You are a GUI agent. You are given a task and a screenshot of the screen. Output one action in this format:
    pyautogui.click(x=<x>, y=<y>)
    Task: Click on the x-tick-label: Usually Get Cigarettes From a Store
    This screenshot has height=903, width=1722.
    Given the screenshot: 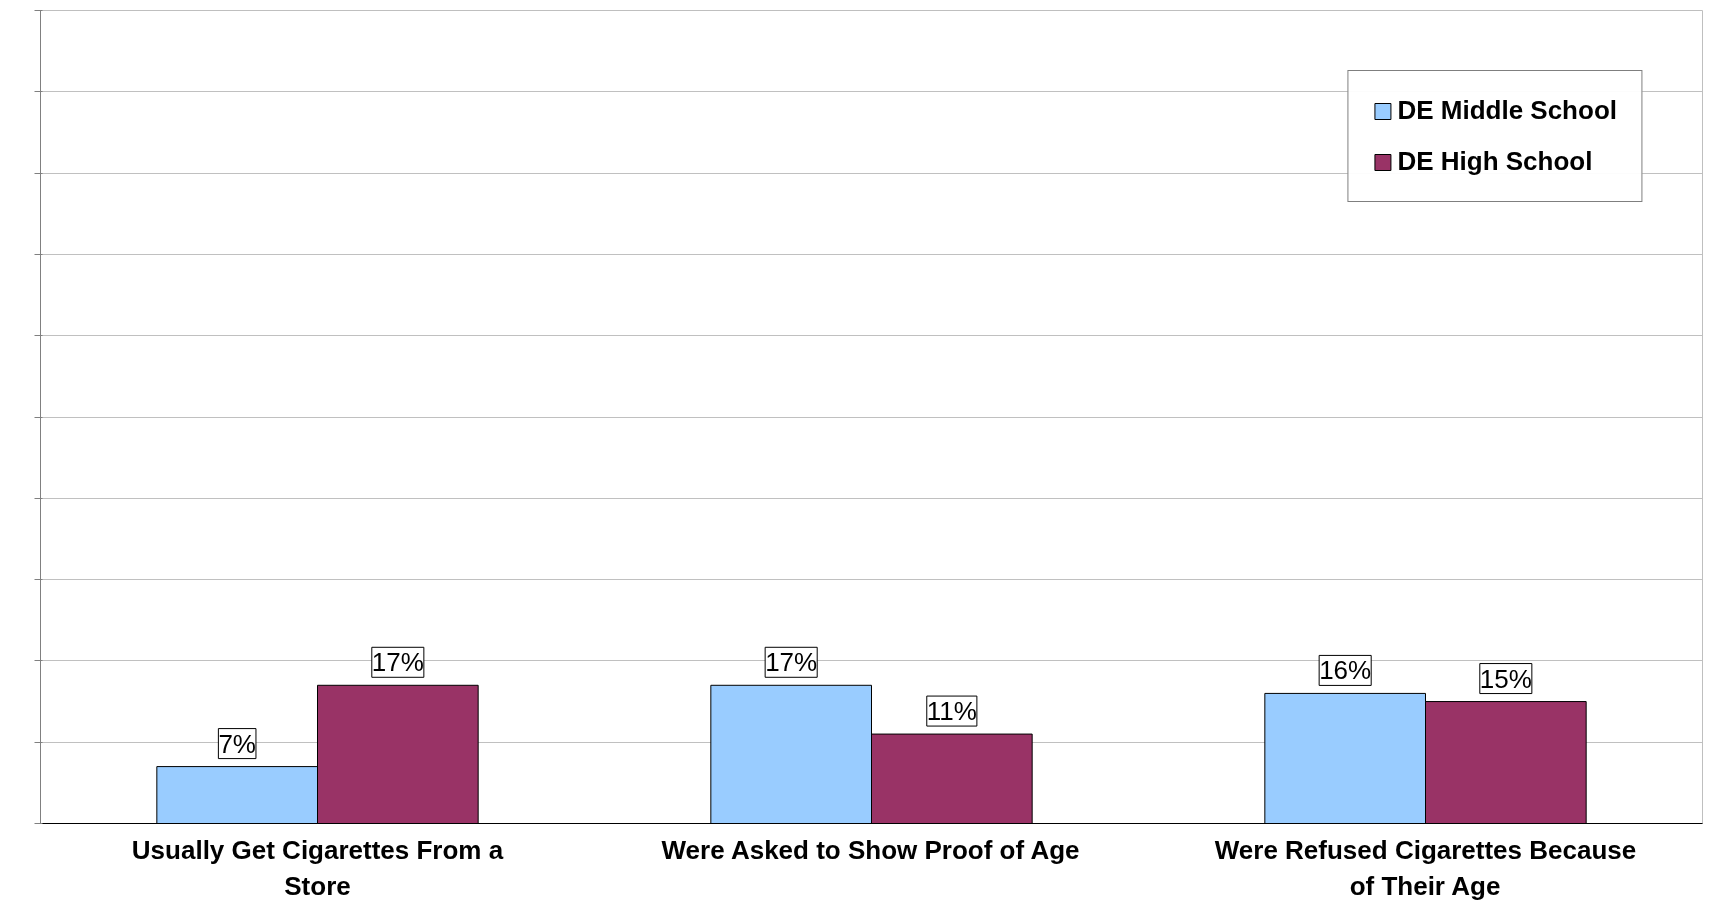 What is the action you would take?
    pyautogui.click(x=317, y=867)
    